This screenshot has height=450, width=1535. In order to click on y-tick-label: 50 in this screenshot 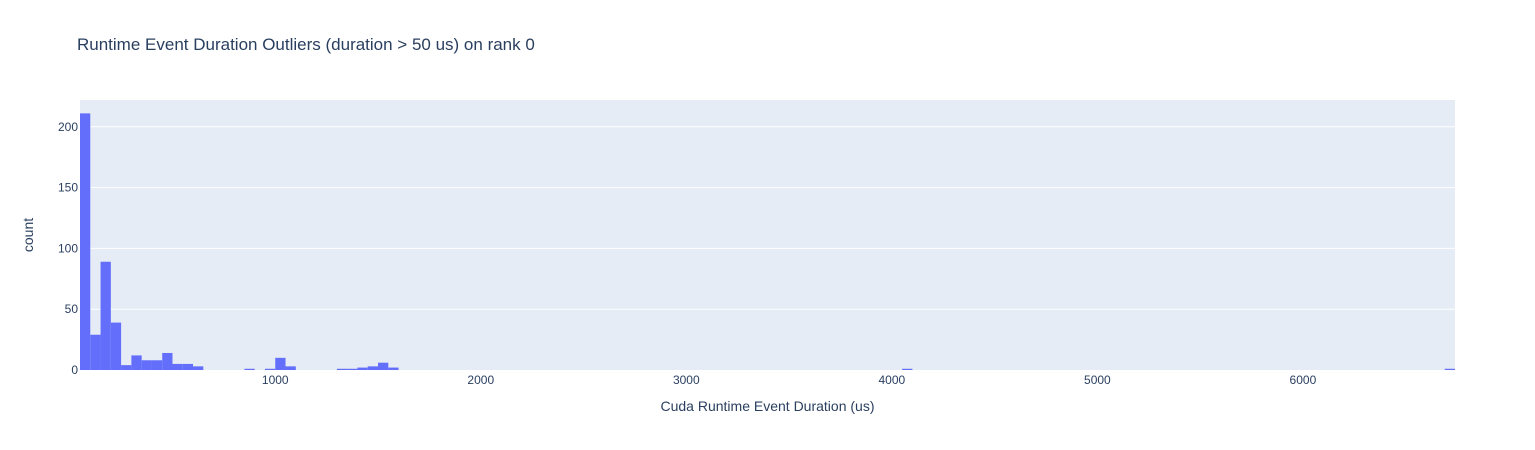, I will do `click(72, 309)`.